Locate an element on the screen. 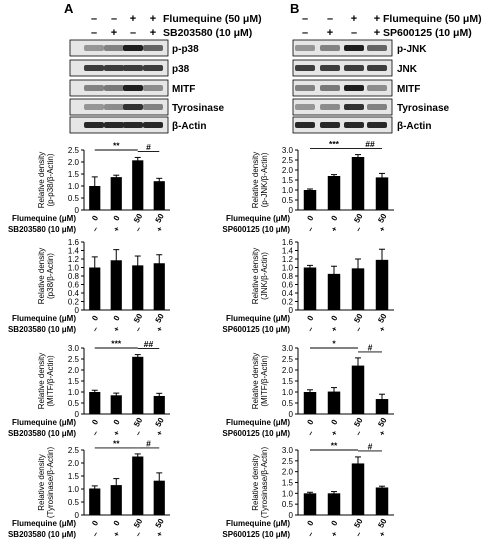 This screenshot has height=550, width=494. y-axis-label: (JNK/β-Actin) is located at coordinates (264, 276).